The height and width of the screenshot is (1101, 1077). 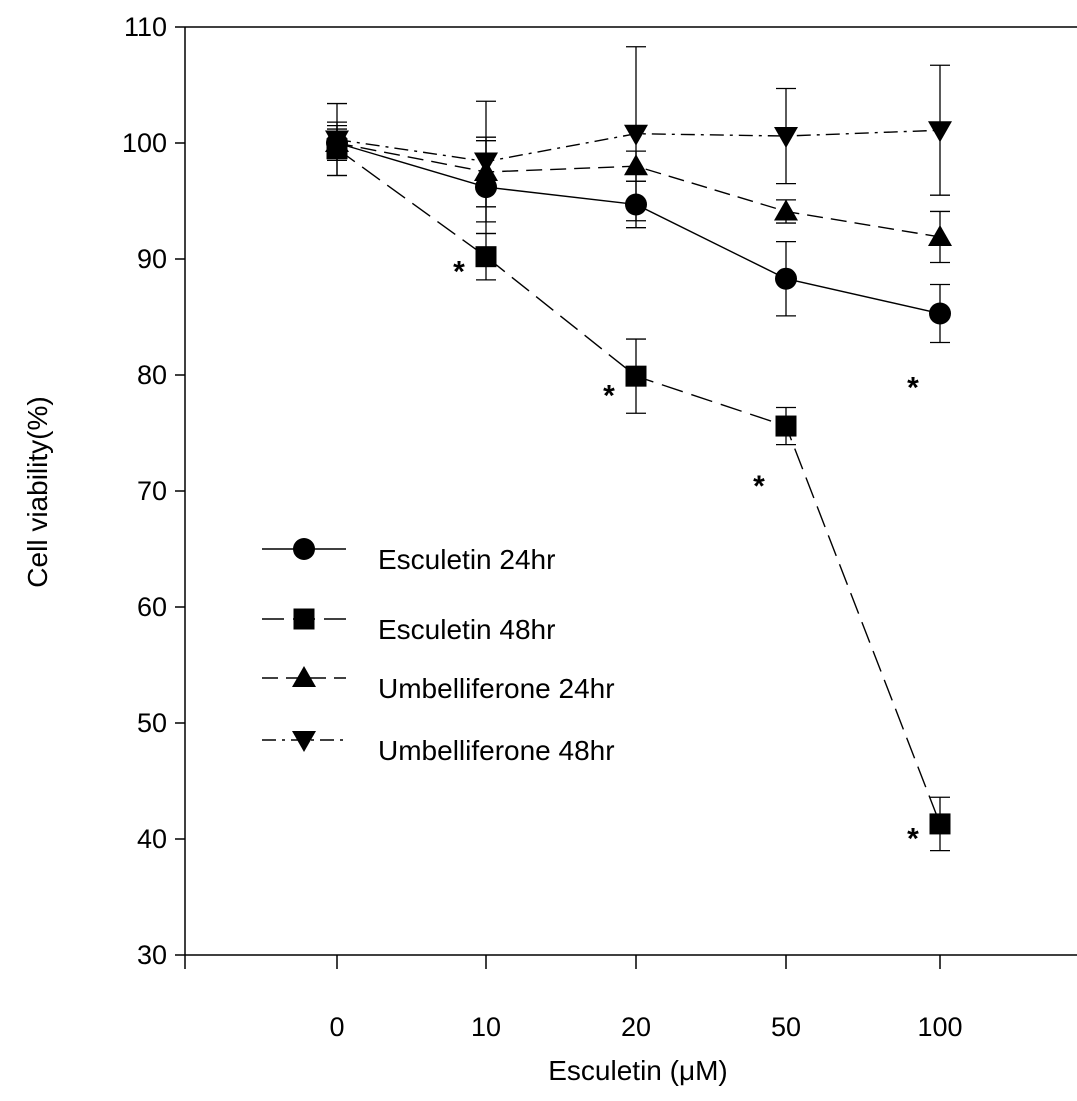 I want to click on legend-item-umbelliferone-24hr: Umbelliferone 24hr, so click(x=438, y=685).